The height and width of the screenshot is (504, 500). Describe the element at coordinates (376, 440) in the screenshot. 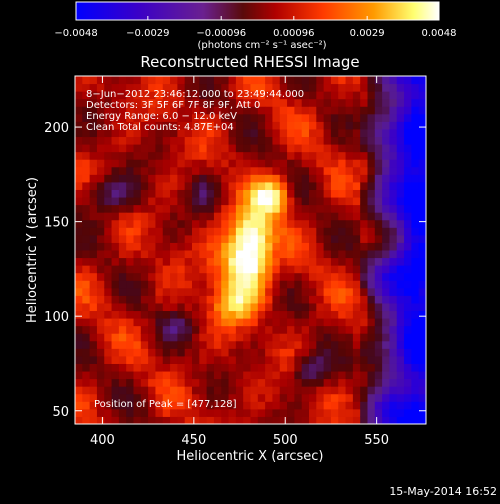

I see `x-tick-label: 550` at that location.